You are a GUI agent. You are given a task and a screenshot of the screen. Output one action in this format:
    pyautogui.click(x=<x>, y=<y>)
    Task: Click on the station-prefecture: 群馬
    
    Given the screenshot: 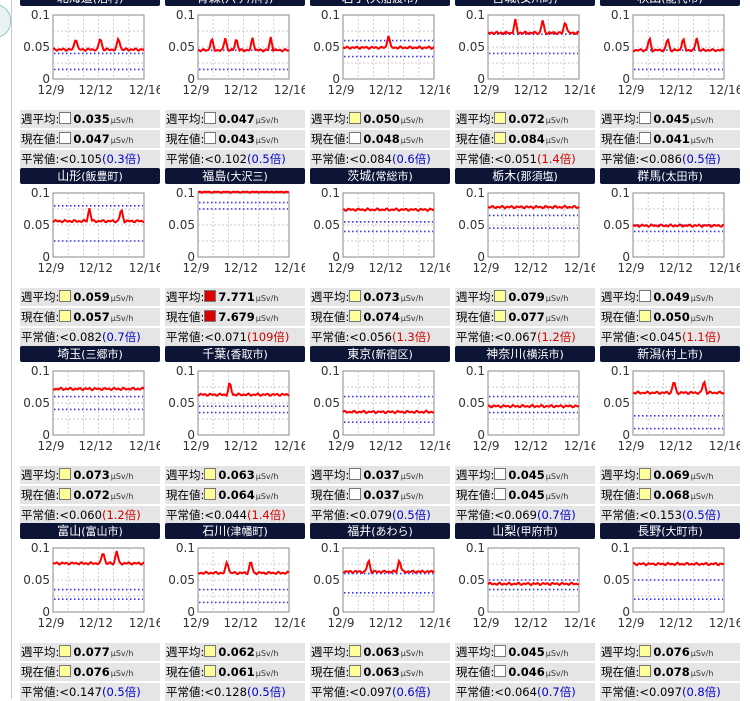 What is the action you would take?
    pyautogui.click(x=649, y=176)
    